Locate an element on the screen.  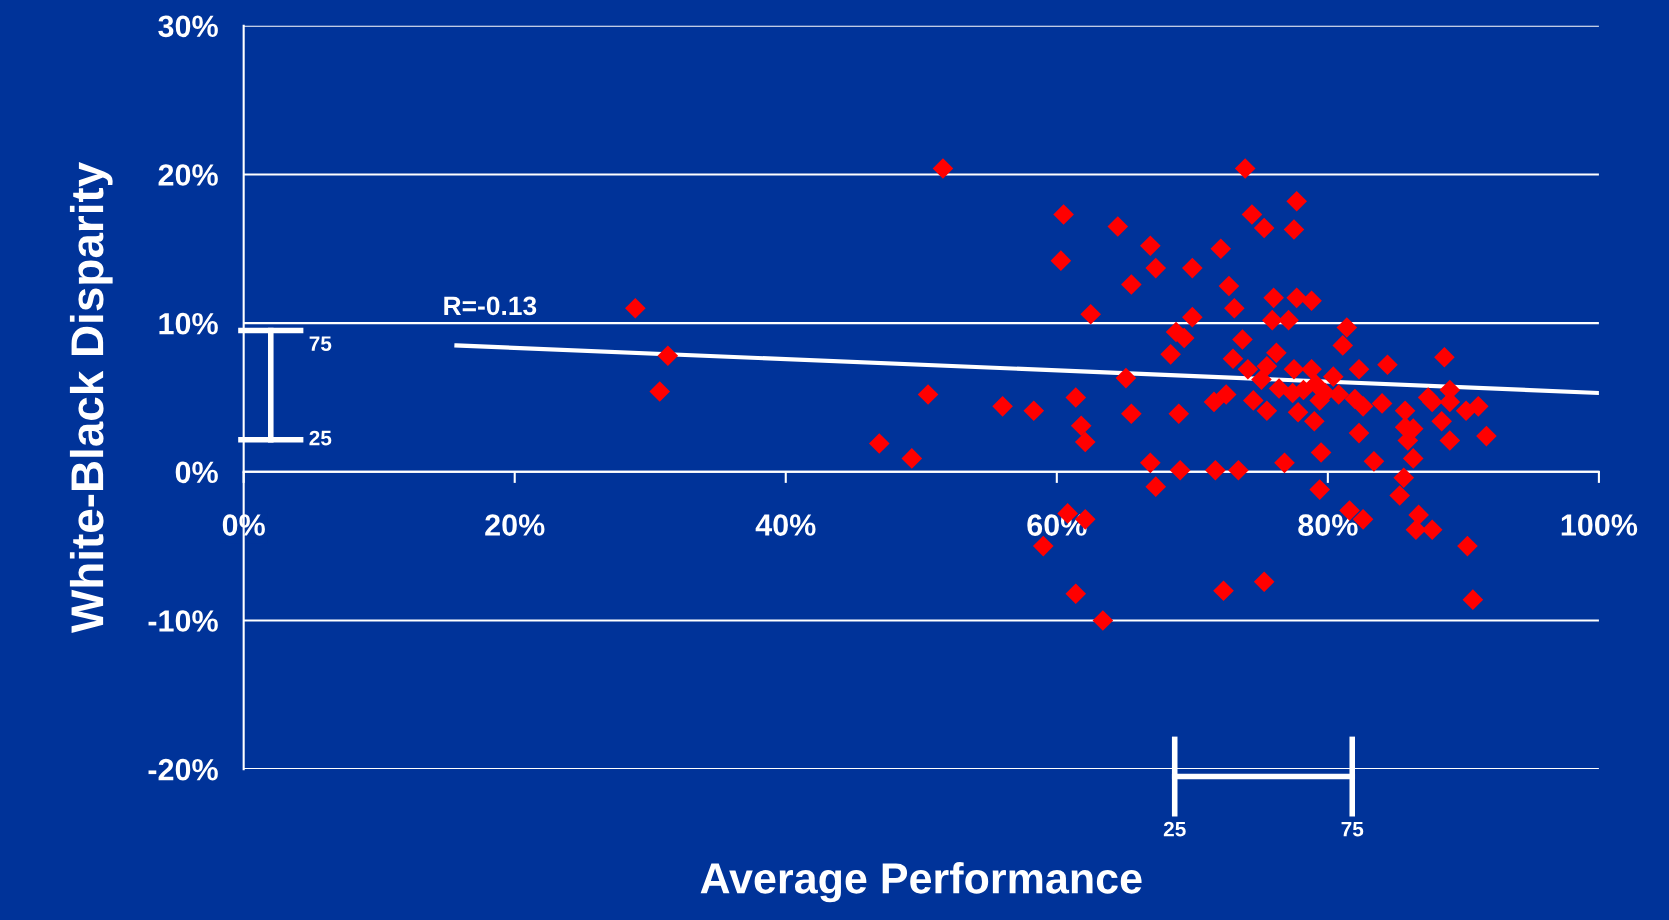
y-tick-label: 30% is located at coordinates (188, 26).